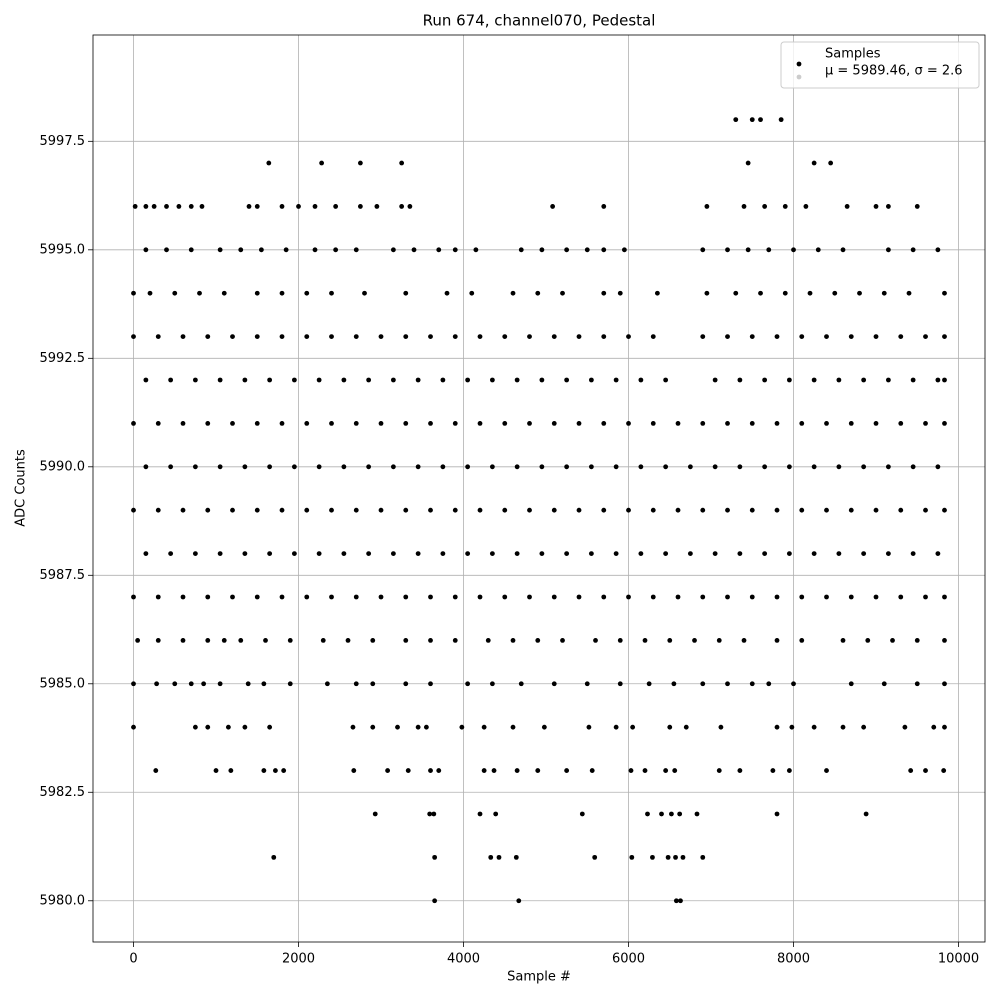 The width and height of the screenshot is (1000, 1000). I want to click on y-tick-label: 5997.5, so click(63, 141).